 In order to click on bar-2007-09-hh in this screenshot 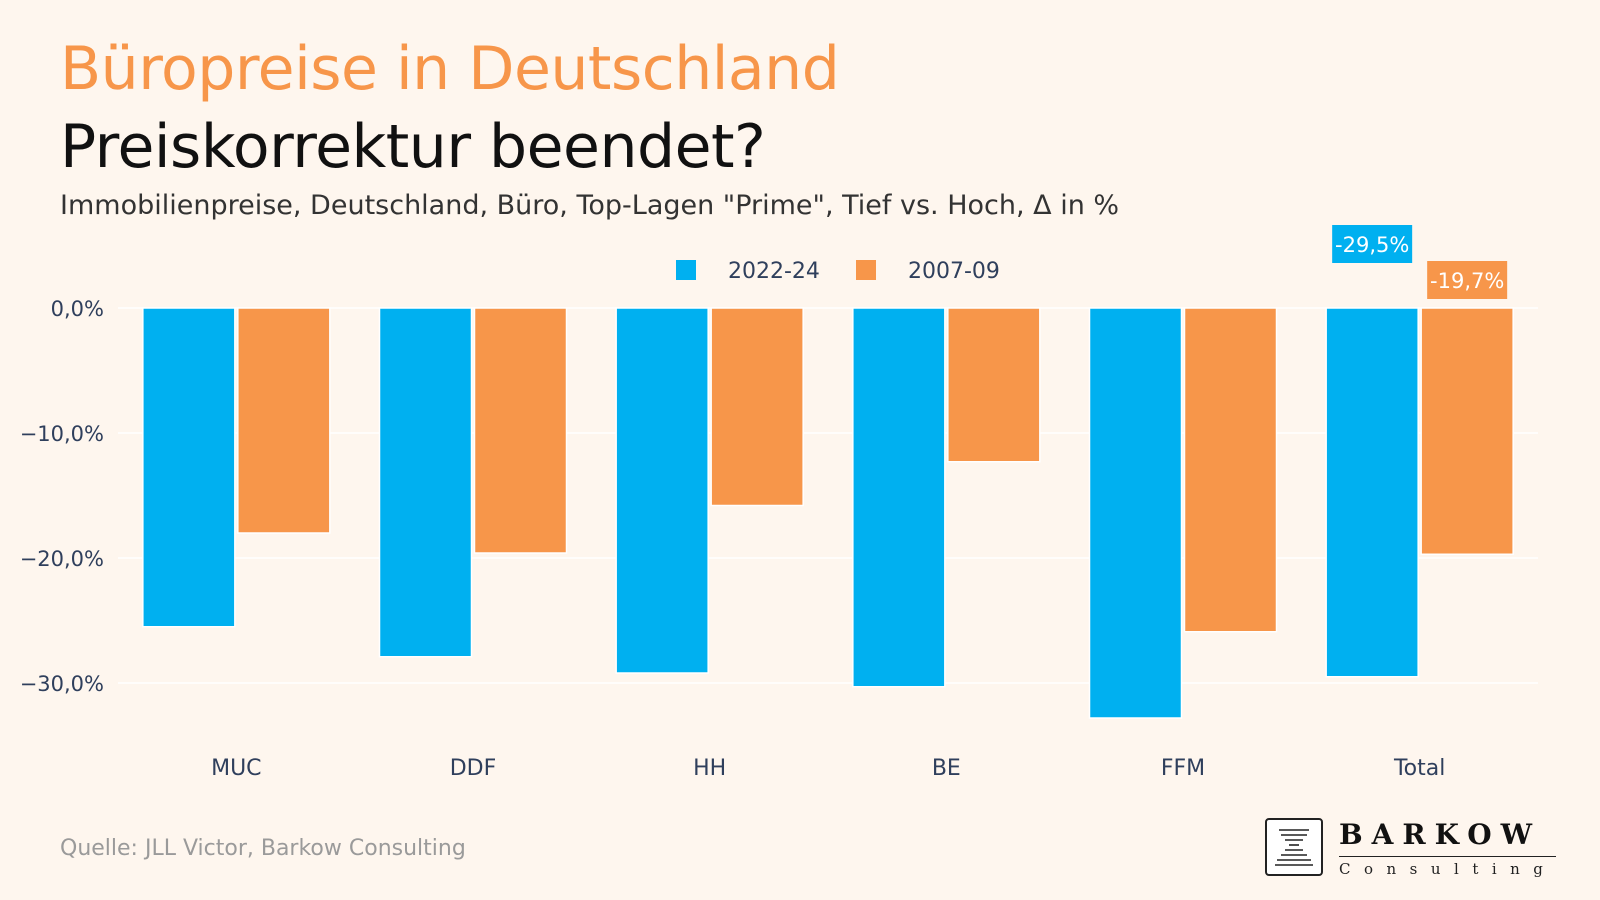, I will do `click(757, 407)`.